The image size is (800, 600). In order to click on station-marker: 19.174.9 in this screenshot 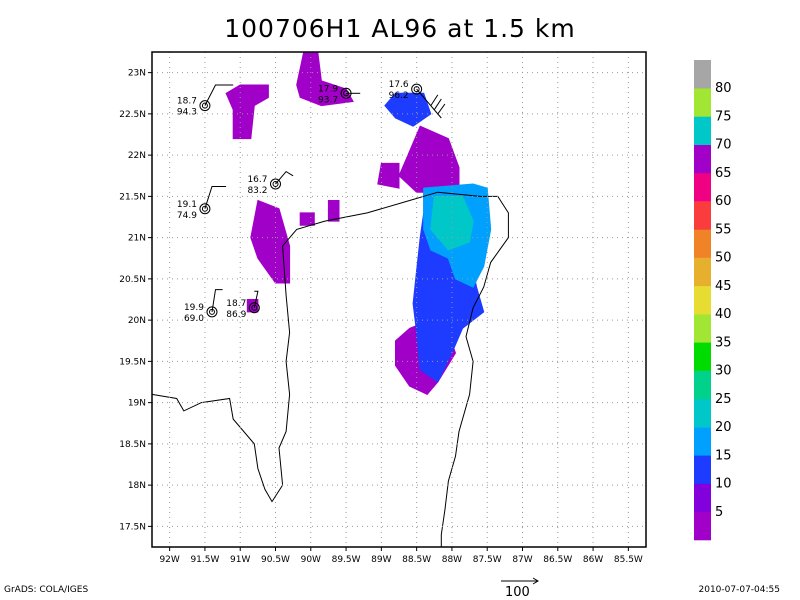, I will do `click(202, 203)`.